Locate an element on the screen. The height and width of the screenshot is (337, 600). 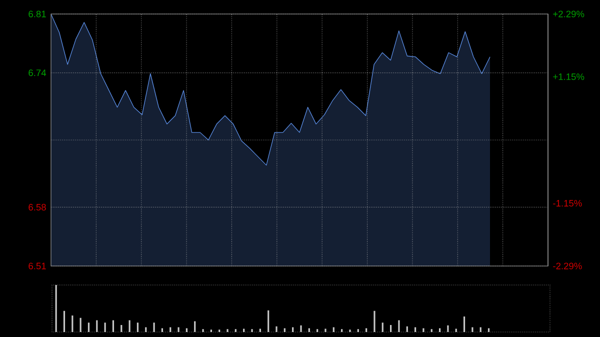
y2-tick-label: +1.15% is located at coordinates (568, 76).